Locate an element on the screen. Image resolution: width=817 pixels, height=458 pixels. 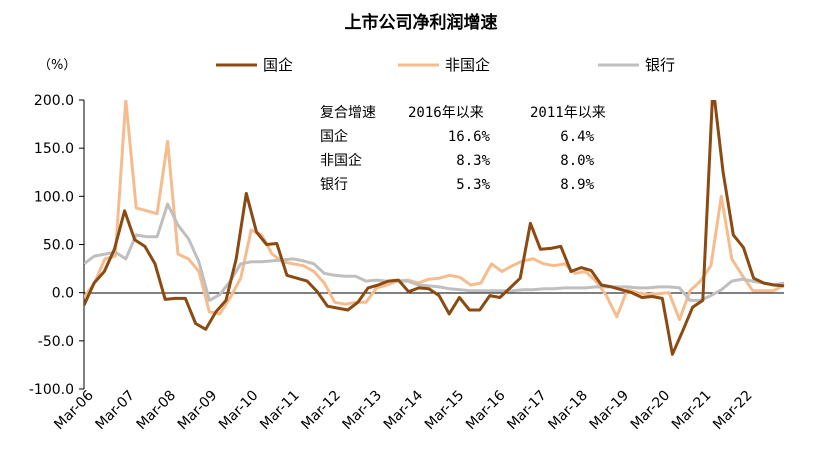
chart-title: 上市公司净利润增速 is located at coordinates (421, 22).